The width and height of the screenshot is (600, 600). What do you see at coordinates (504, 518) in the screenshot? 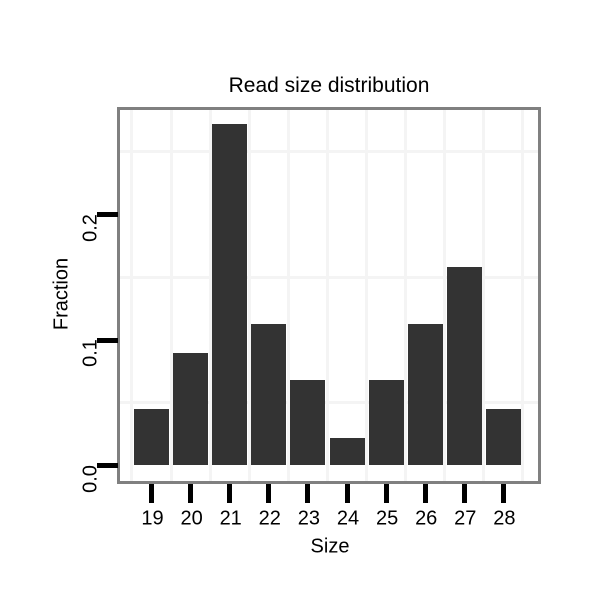
I see `x-tick-label: 28` at bounding box center [504, 518].